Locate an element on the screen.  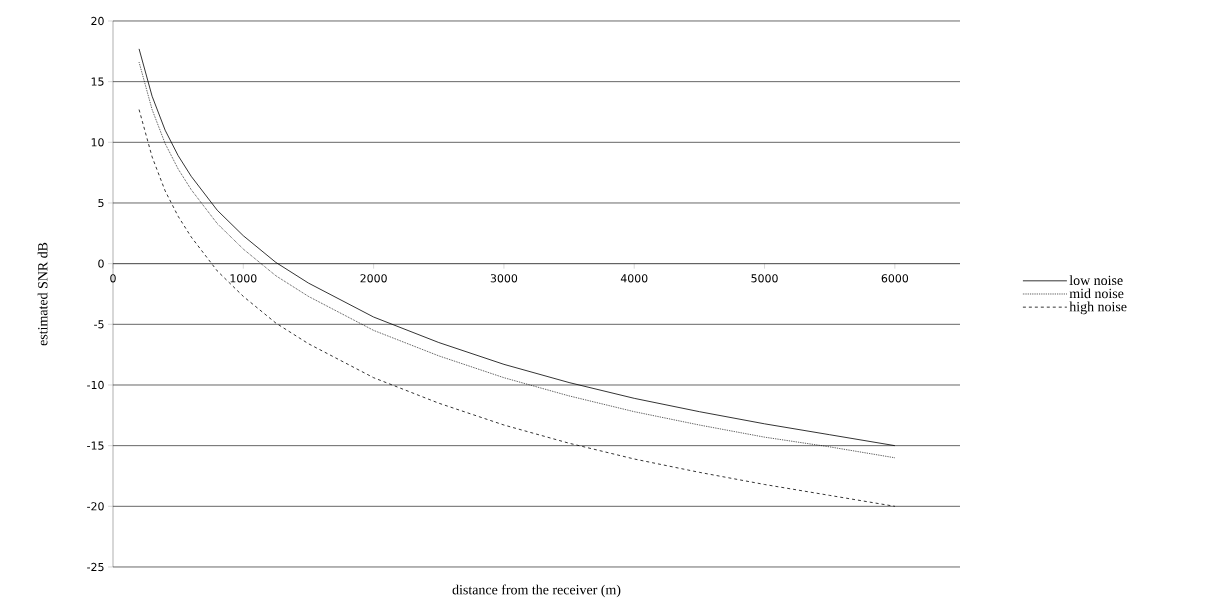
legend-label: mid noise is located at coordinates (1096, 293).